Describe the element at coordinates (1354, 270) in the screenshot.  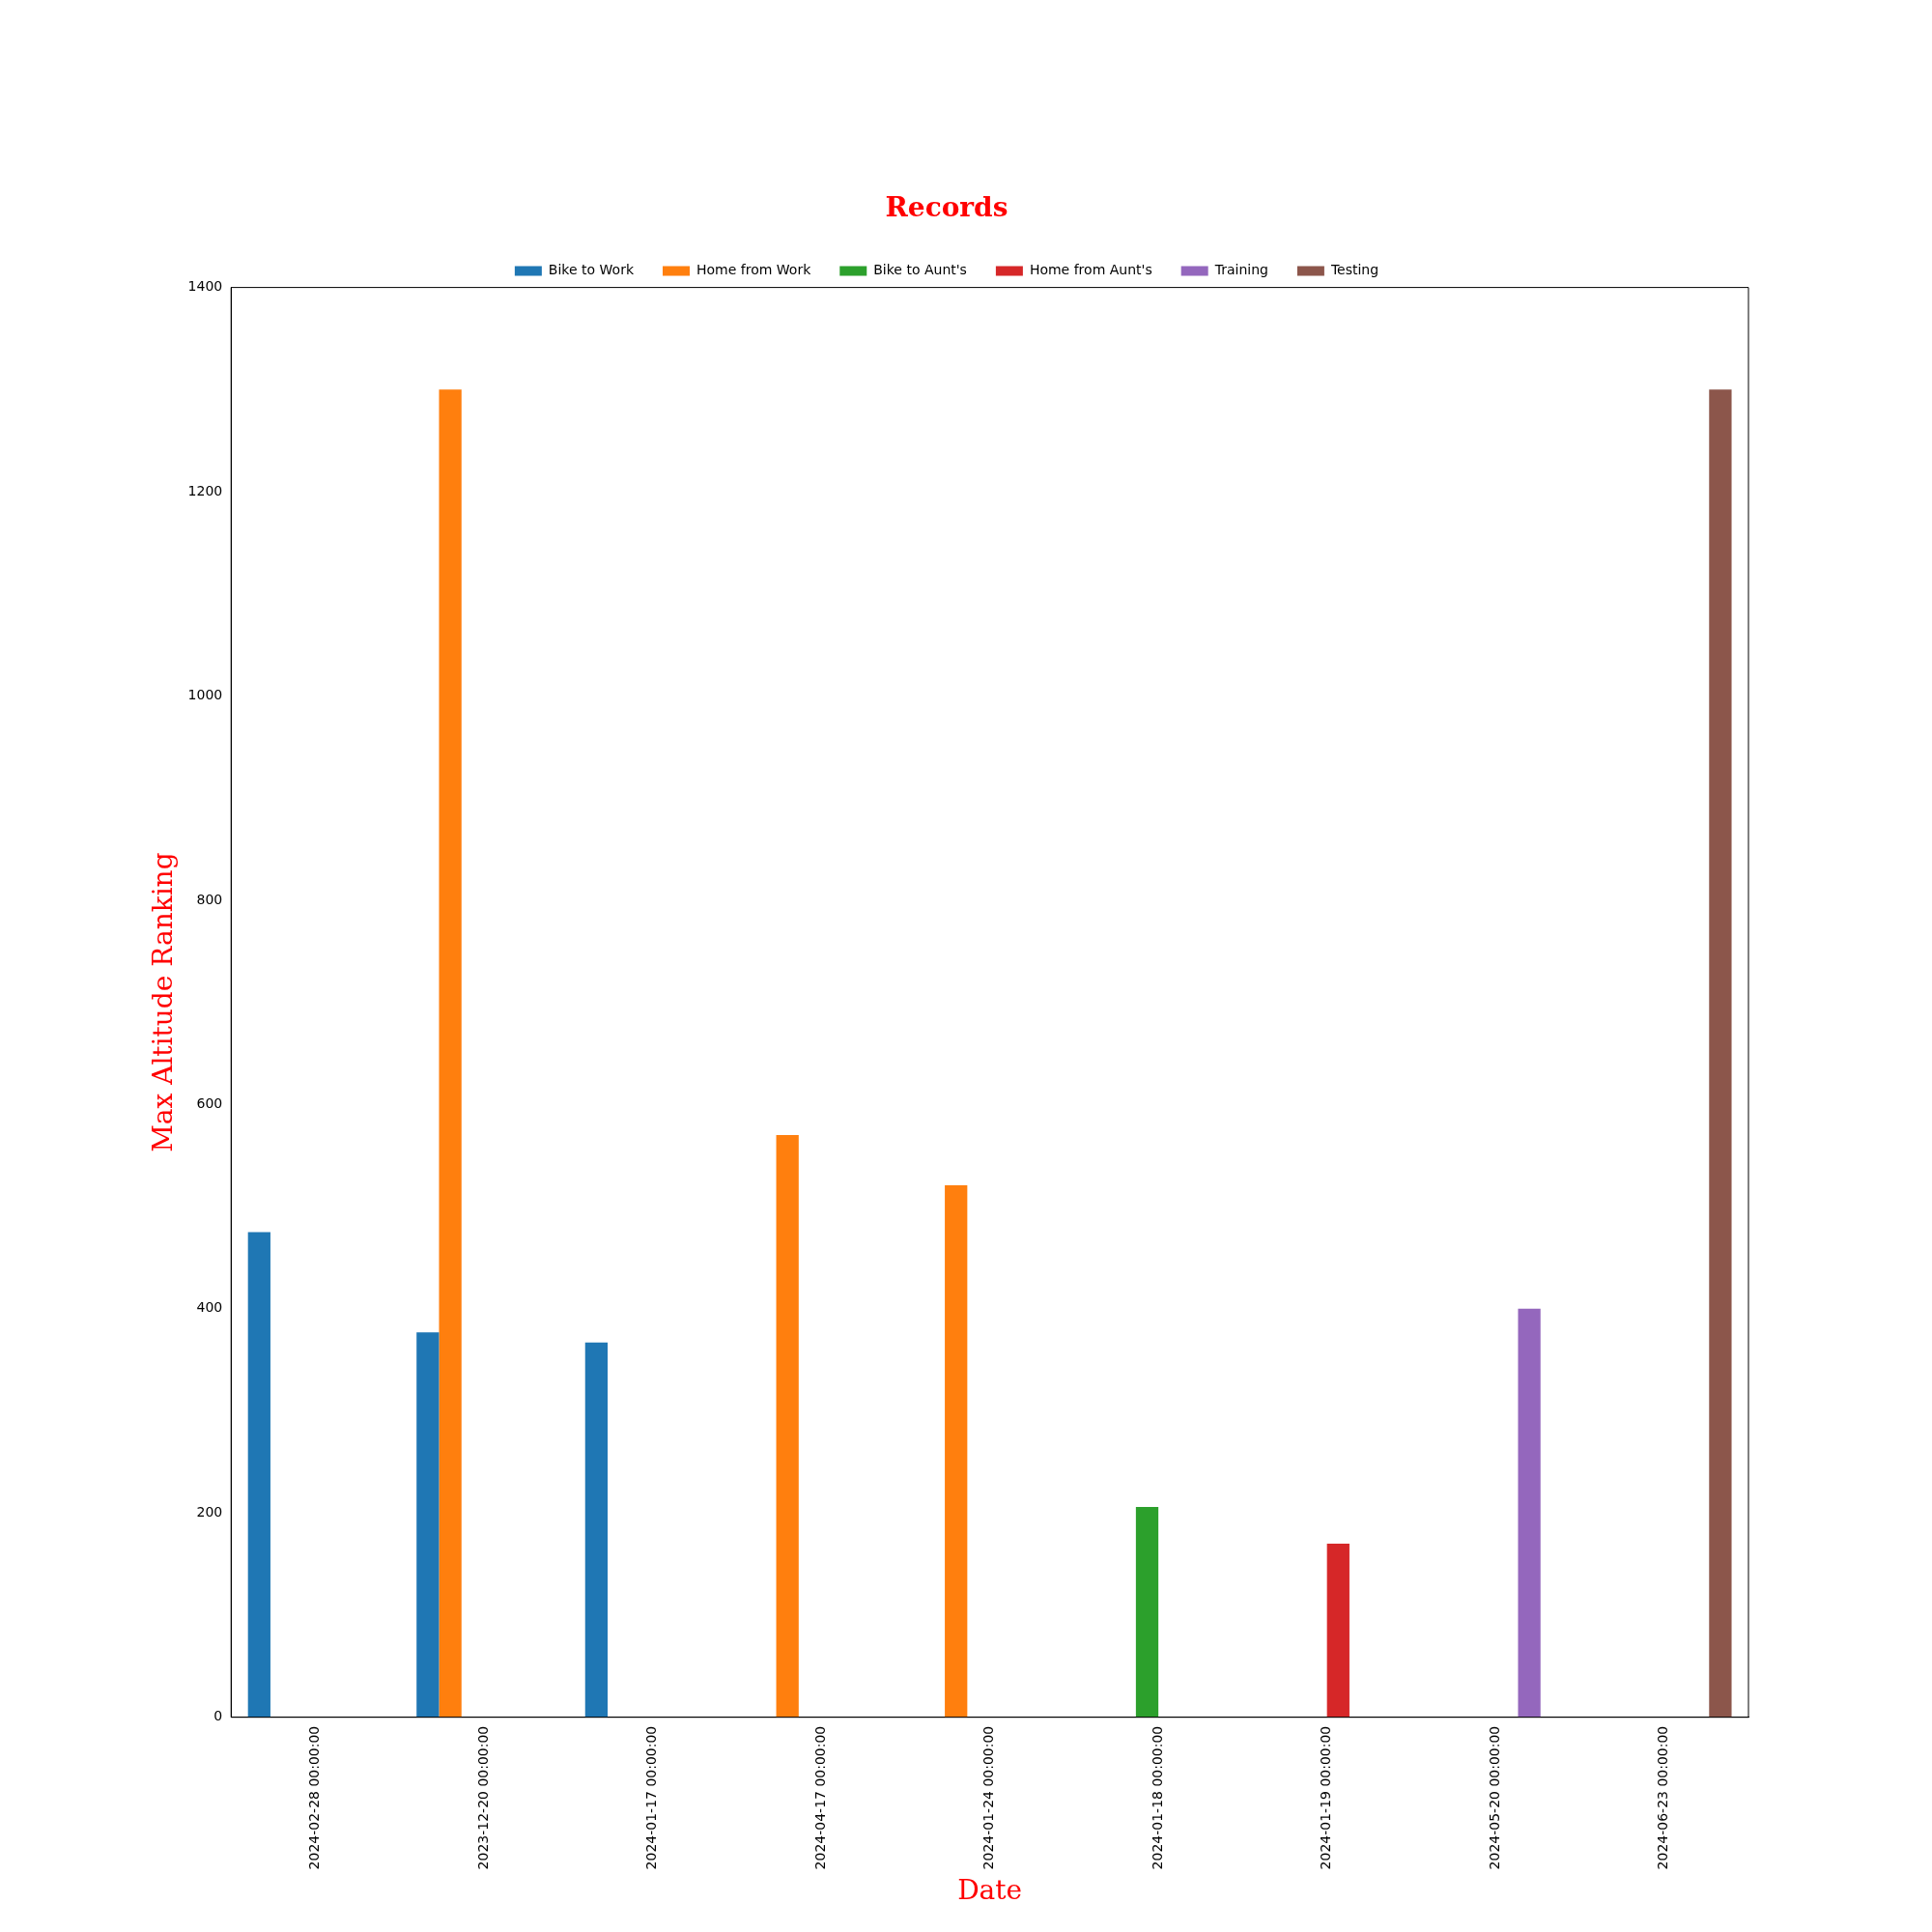
I see `legend-label: Testing` at that location.